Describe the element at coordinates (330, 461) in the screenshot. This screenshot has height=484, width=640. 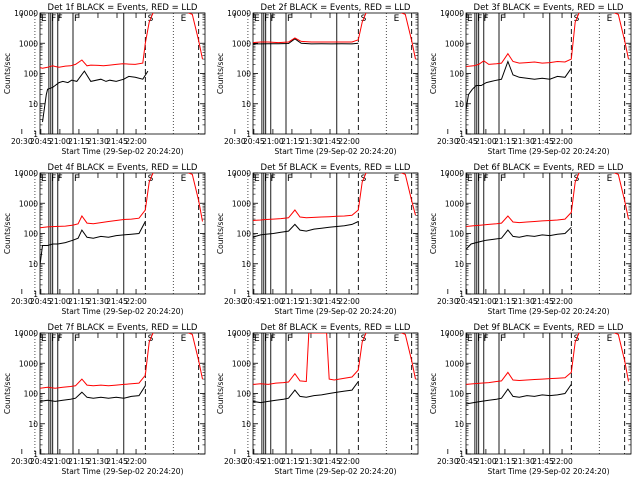
I see `x-tick-label: 21:45` at that location.